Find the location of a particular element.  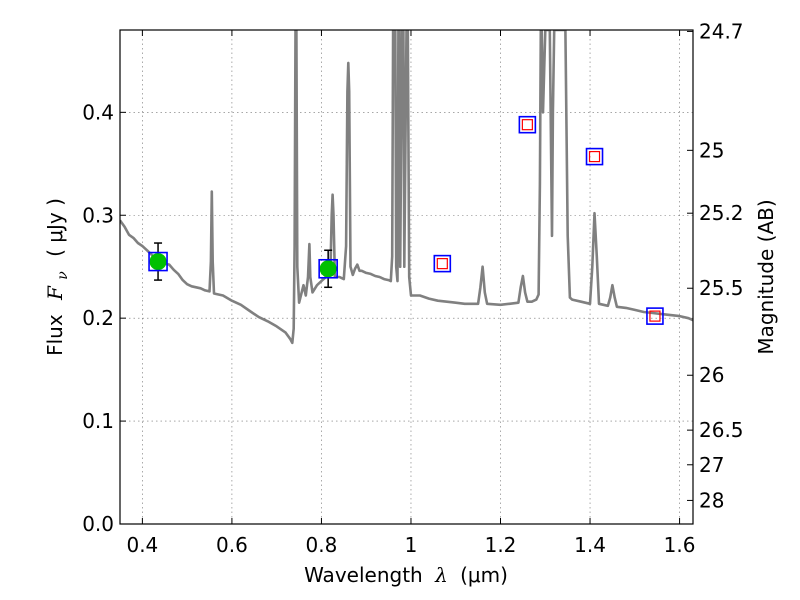

x-tick-label: 0.4 is located at coordinates (142, 545).